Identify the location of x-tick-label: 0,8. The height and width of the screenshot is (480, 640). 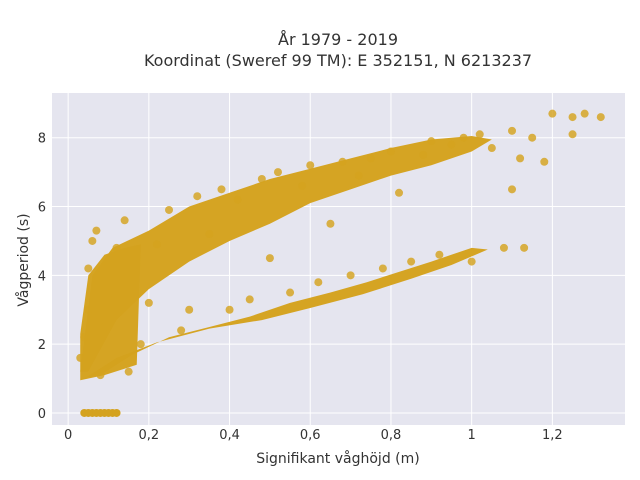
(391, 435).